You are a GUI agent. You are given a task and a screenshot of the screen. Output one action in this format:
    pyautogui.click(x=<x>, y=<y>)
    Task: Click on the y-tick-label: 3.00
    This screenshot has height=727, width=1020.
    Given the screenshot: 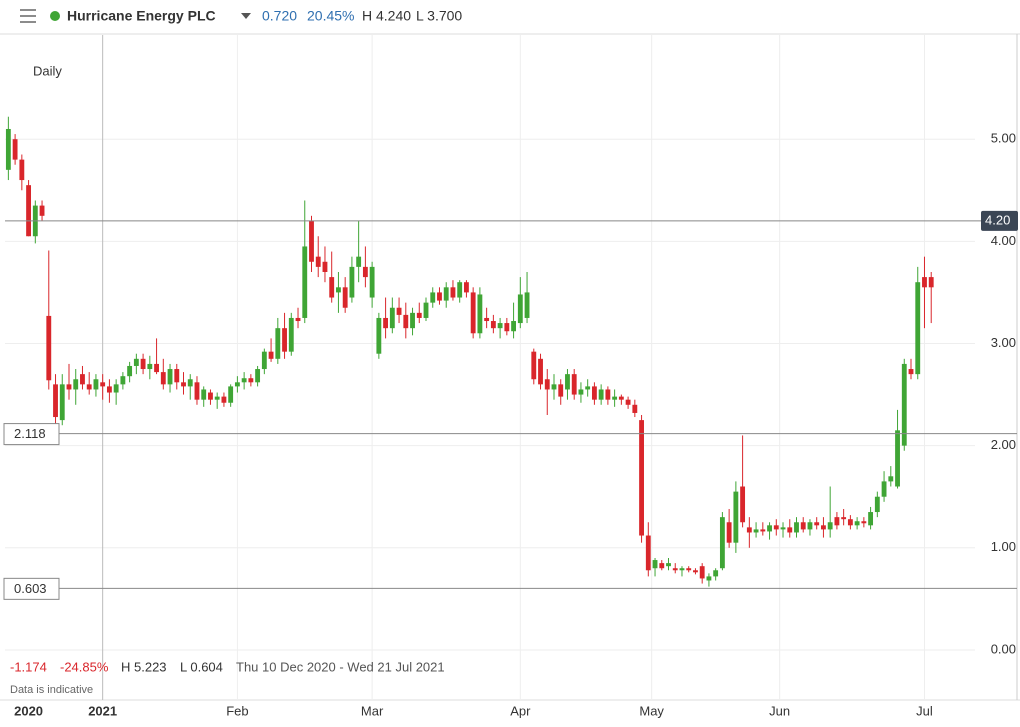 What is the action you would take?
    pyautogui.click(x=1003, y=342)
    